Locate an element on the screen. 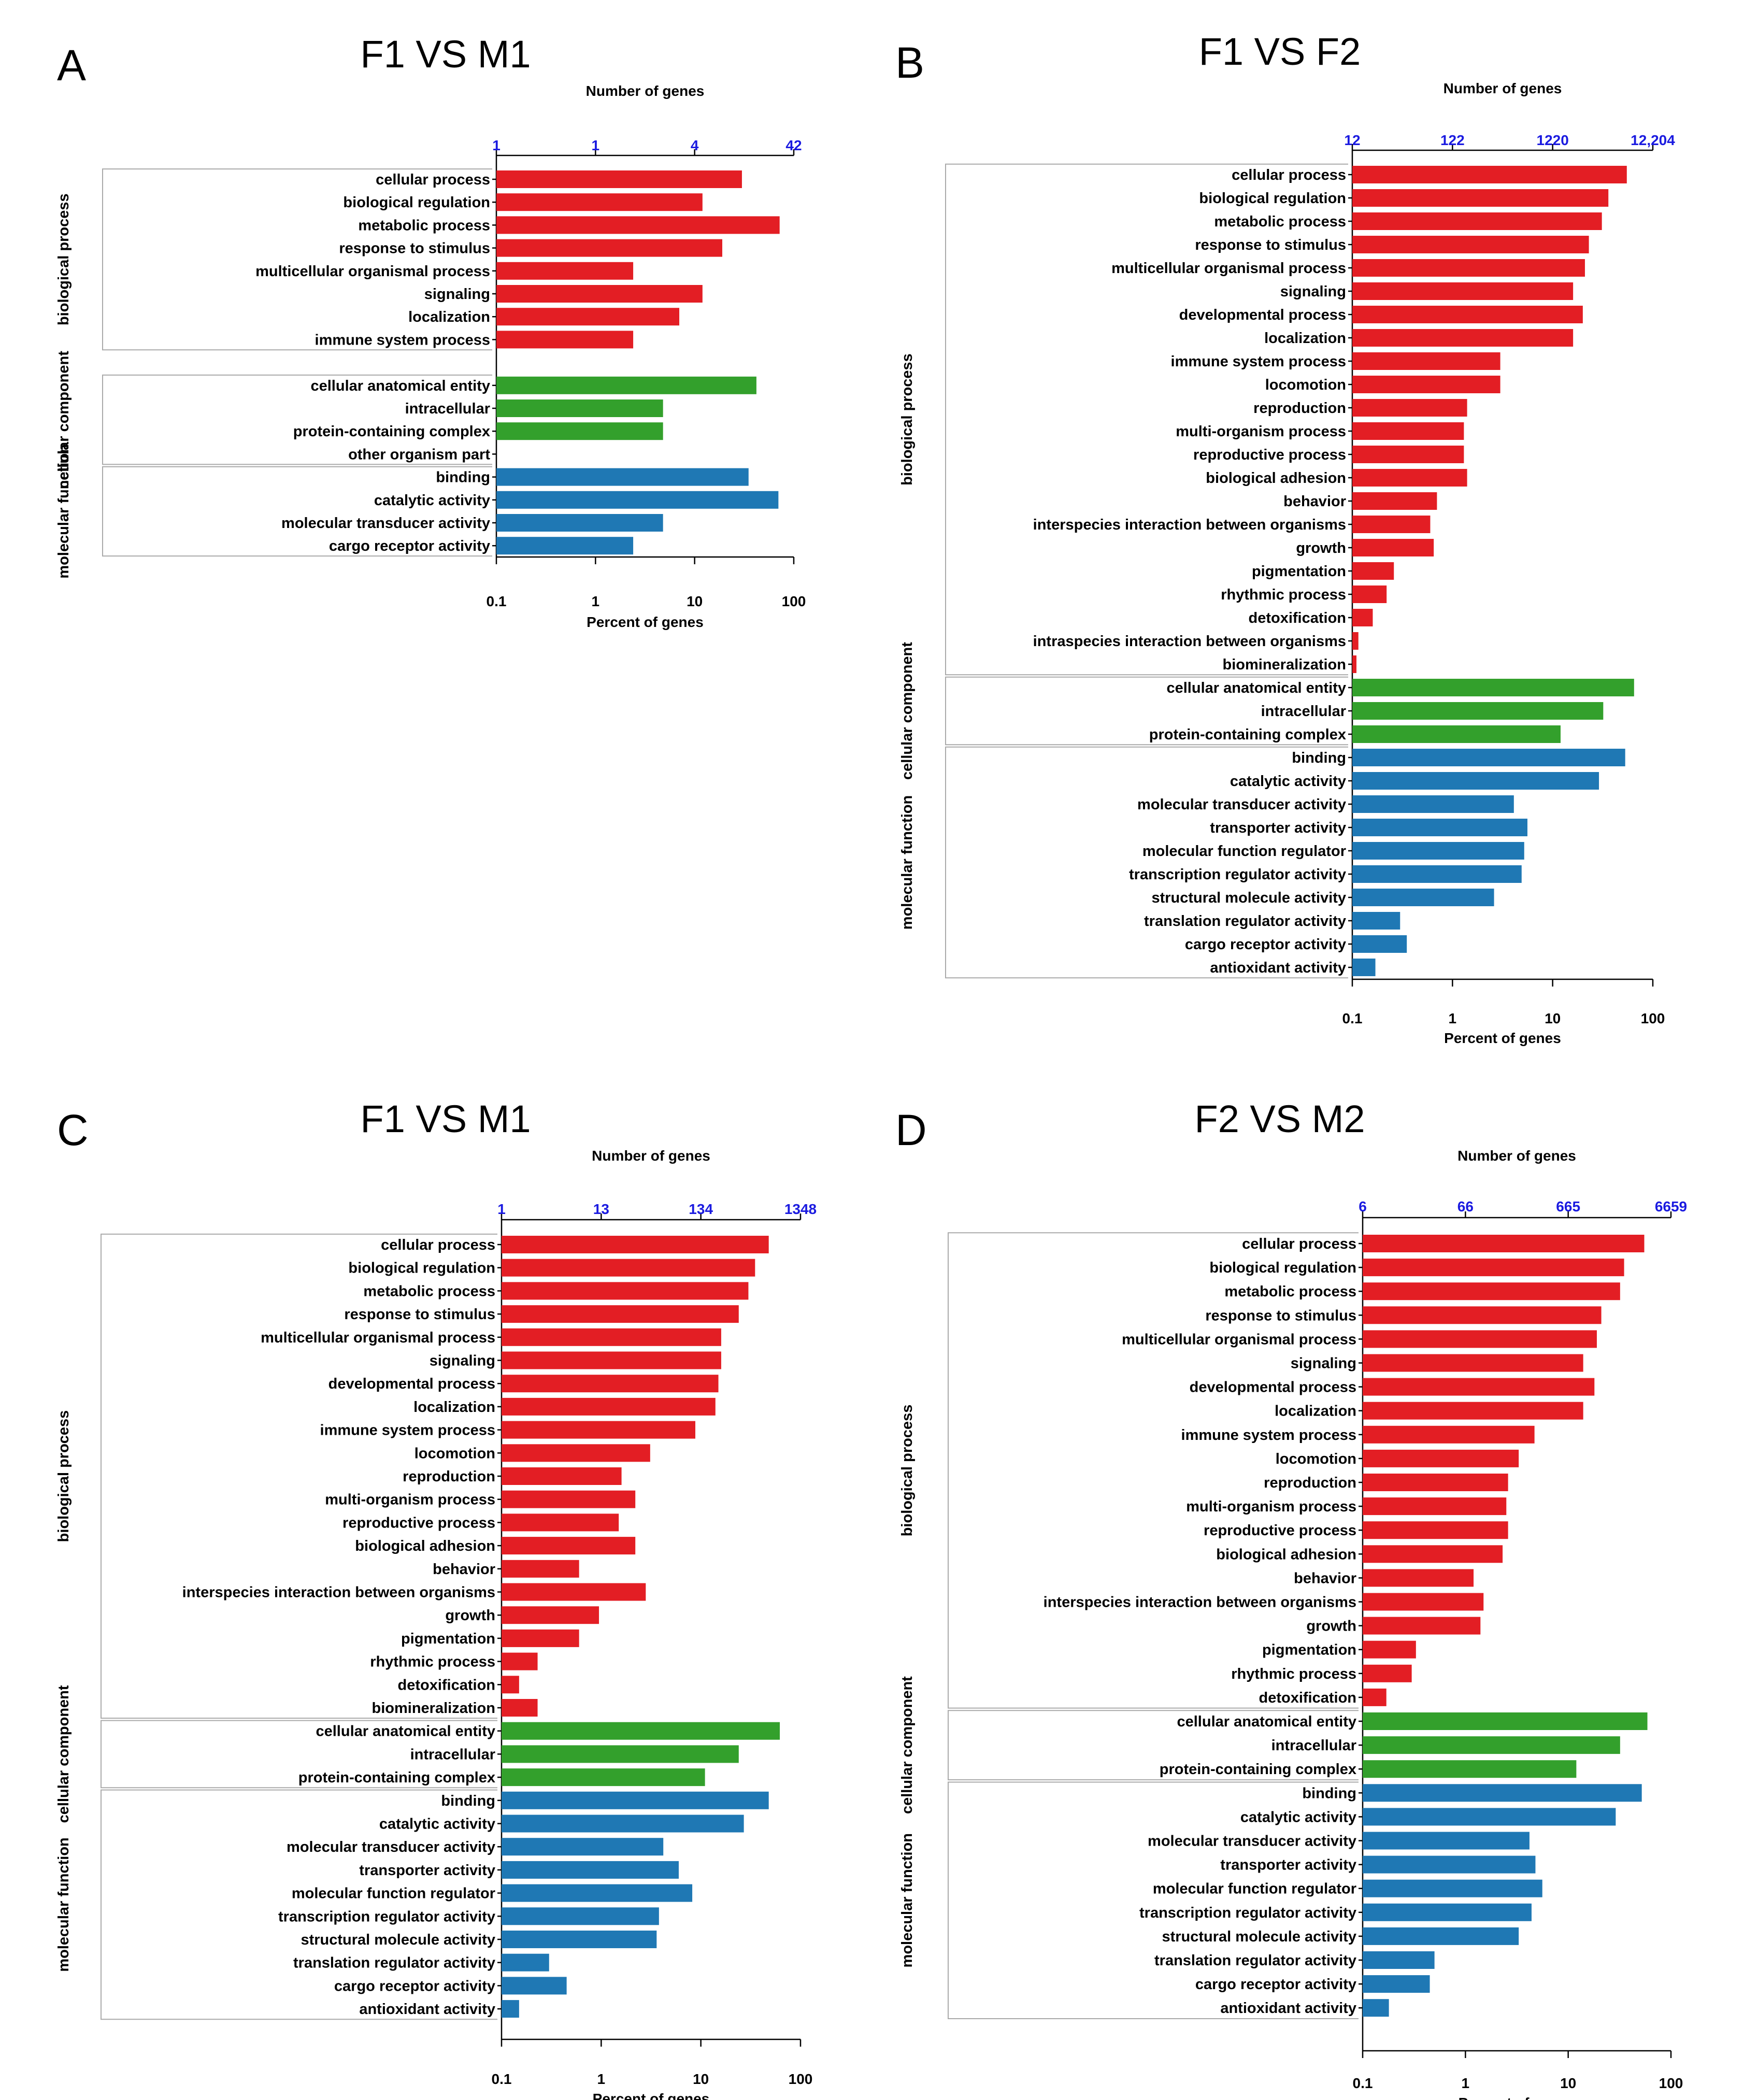 This screenshot has width=1758, height=2100. category-label-other-organism-part: other organism part is located at coordinates (419, 454).